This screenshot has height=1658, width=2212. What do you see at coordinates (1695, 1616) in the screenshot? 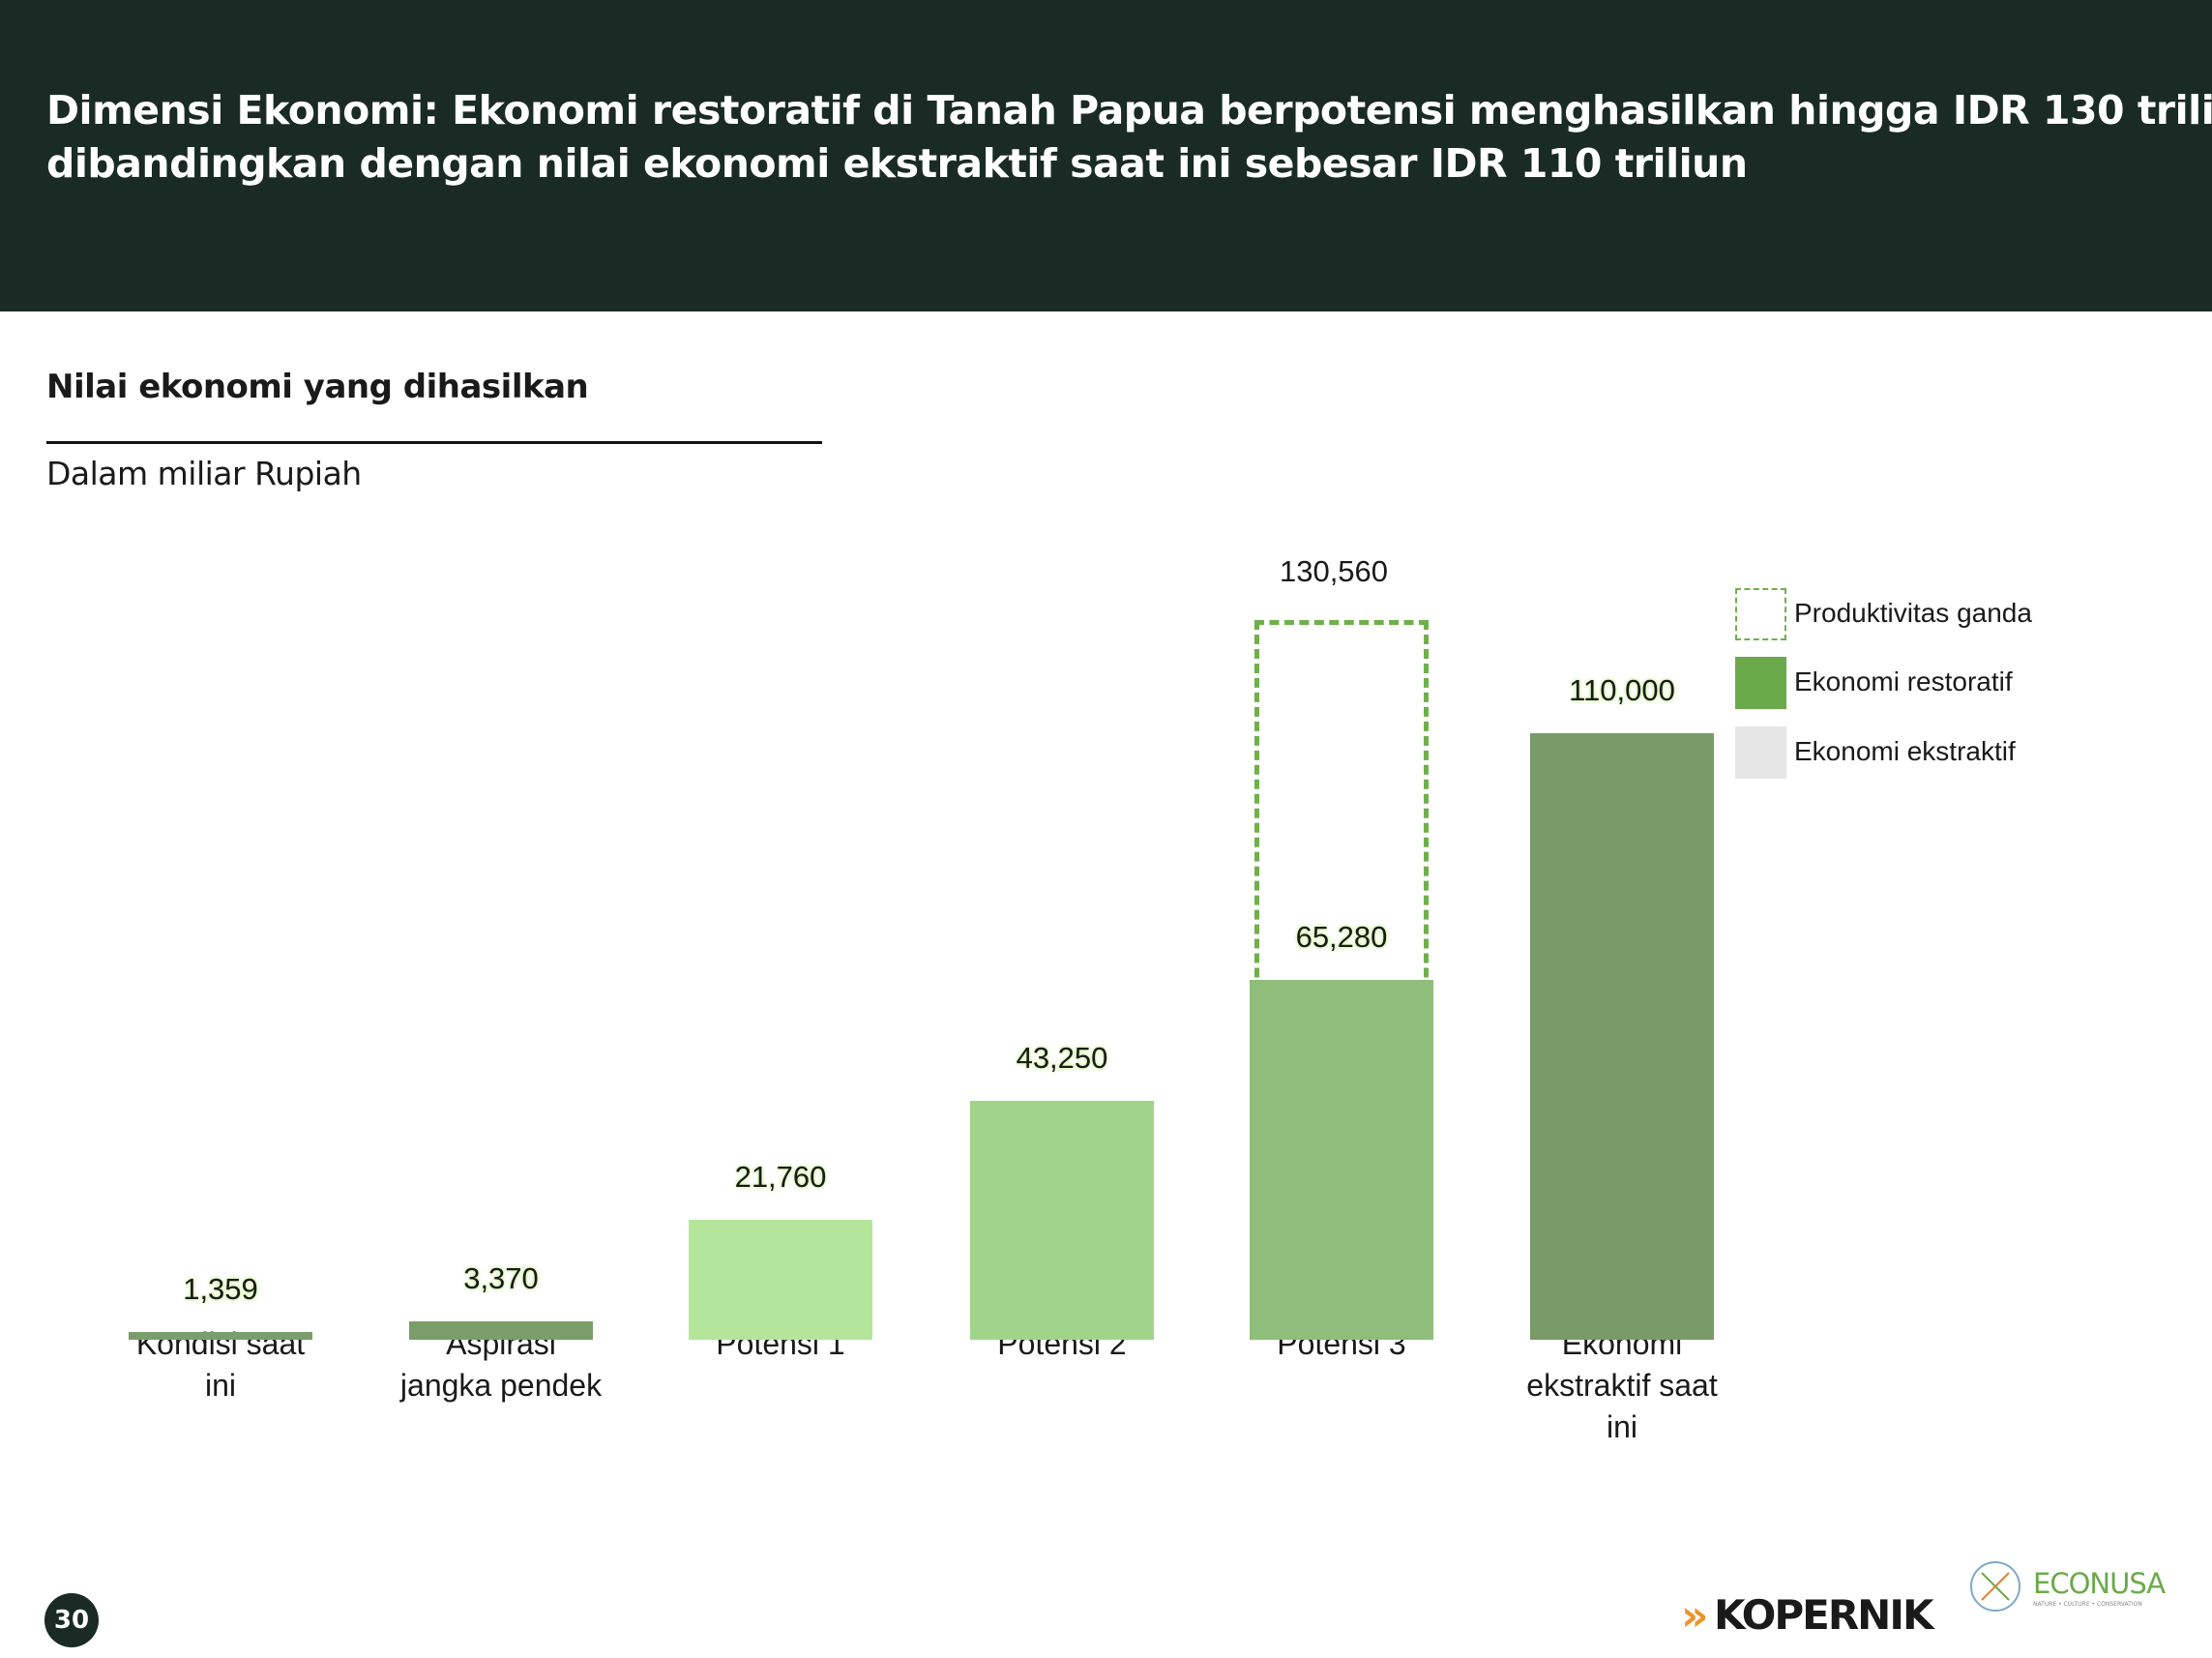
I see `kopernik-icon: »` at bounding box center [1695, 1616].